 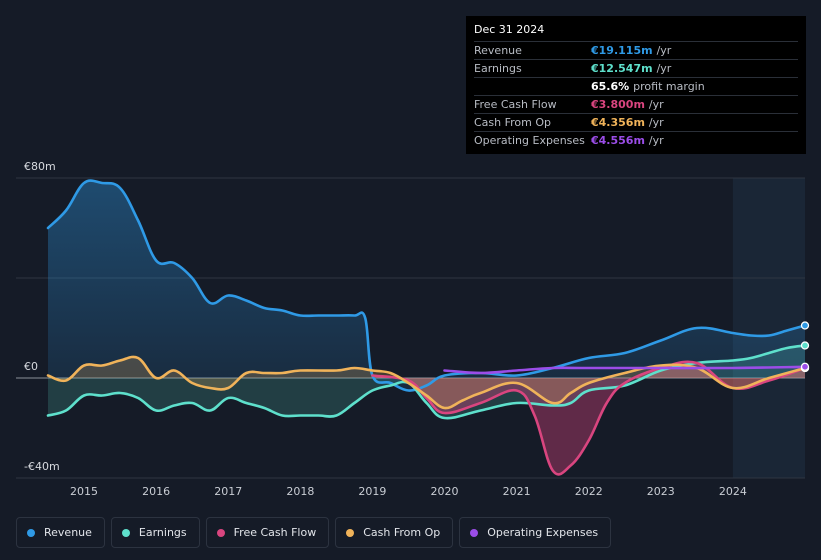 I want to click on end-marker-earnings, so click(x=805, y=345).